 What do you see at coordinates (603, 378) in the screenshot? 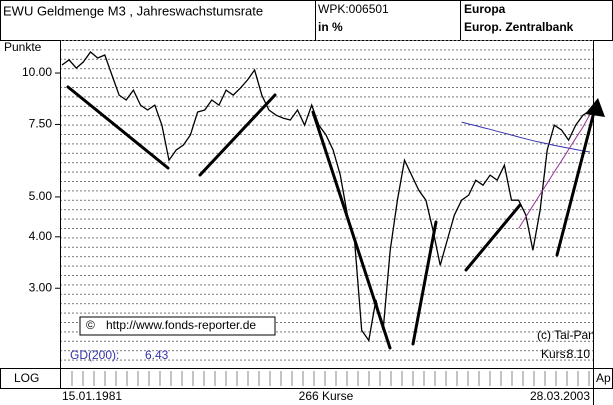
I see `cut-label: Ap` at bounding box center [603, 378].